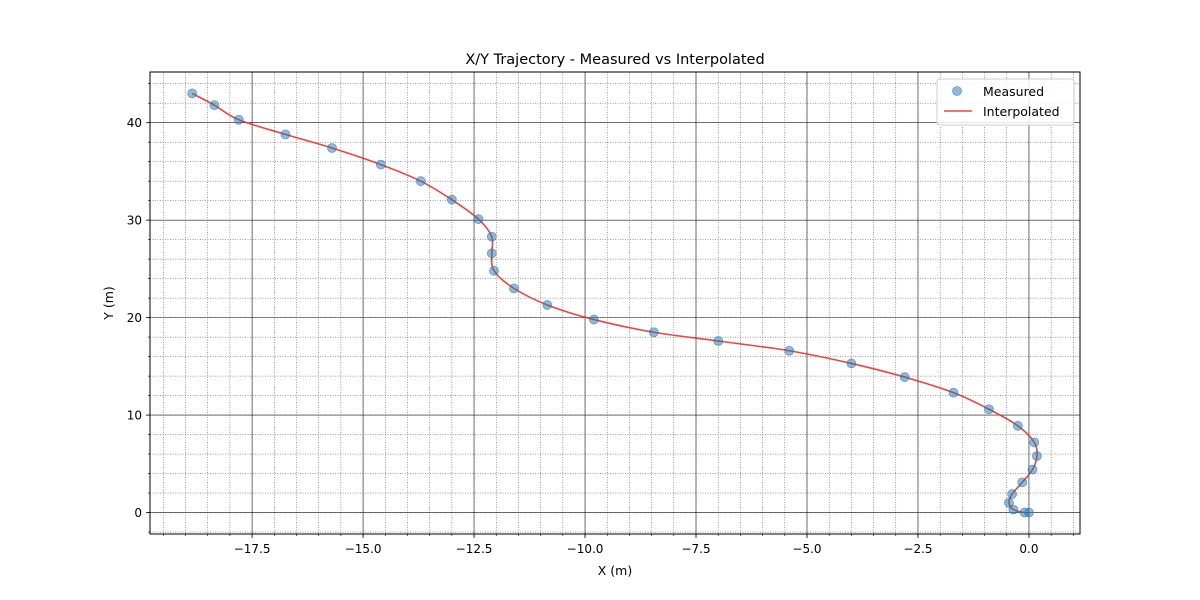 The height and width of the screenshot is (600, 1200). Describe the element at coordinates (585, 549) in the screenshot. I see `x-tick-label: −10.0` at that location.